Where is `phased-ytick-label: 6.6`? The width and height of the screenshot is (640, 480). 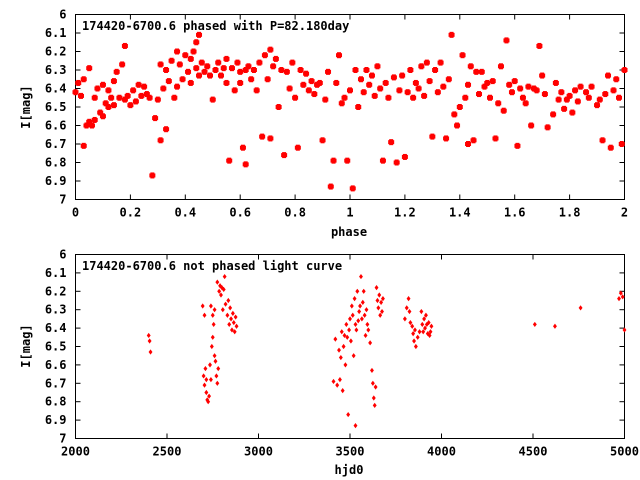 phased-ytick-label: 6.6 is located at coordinates (56, 126).